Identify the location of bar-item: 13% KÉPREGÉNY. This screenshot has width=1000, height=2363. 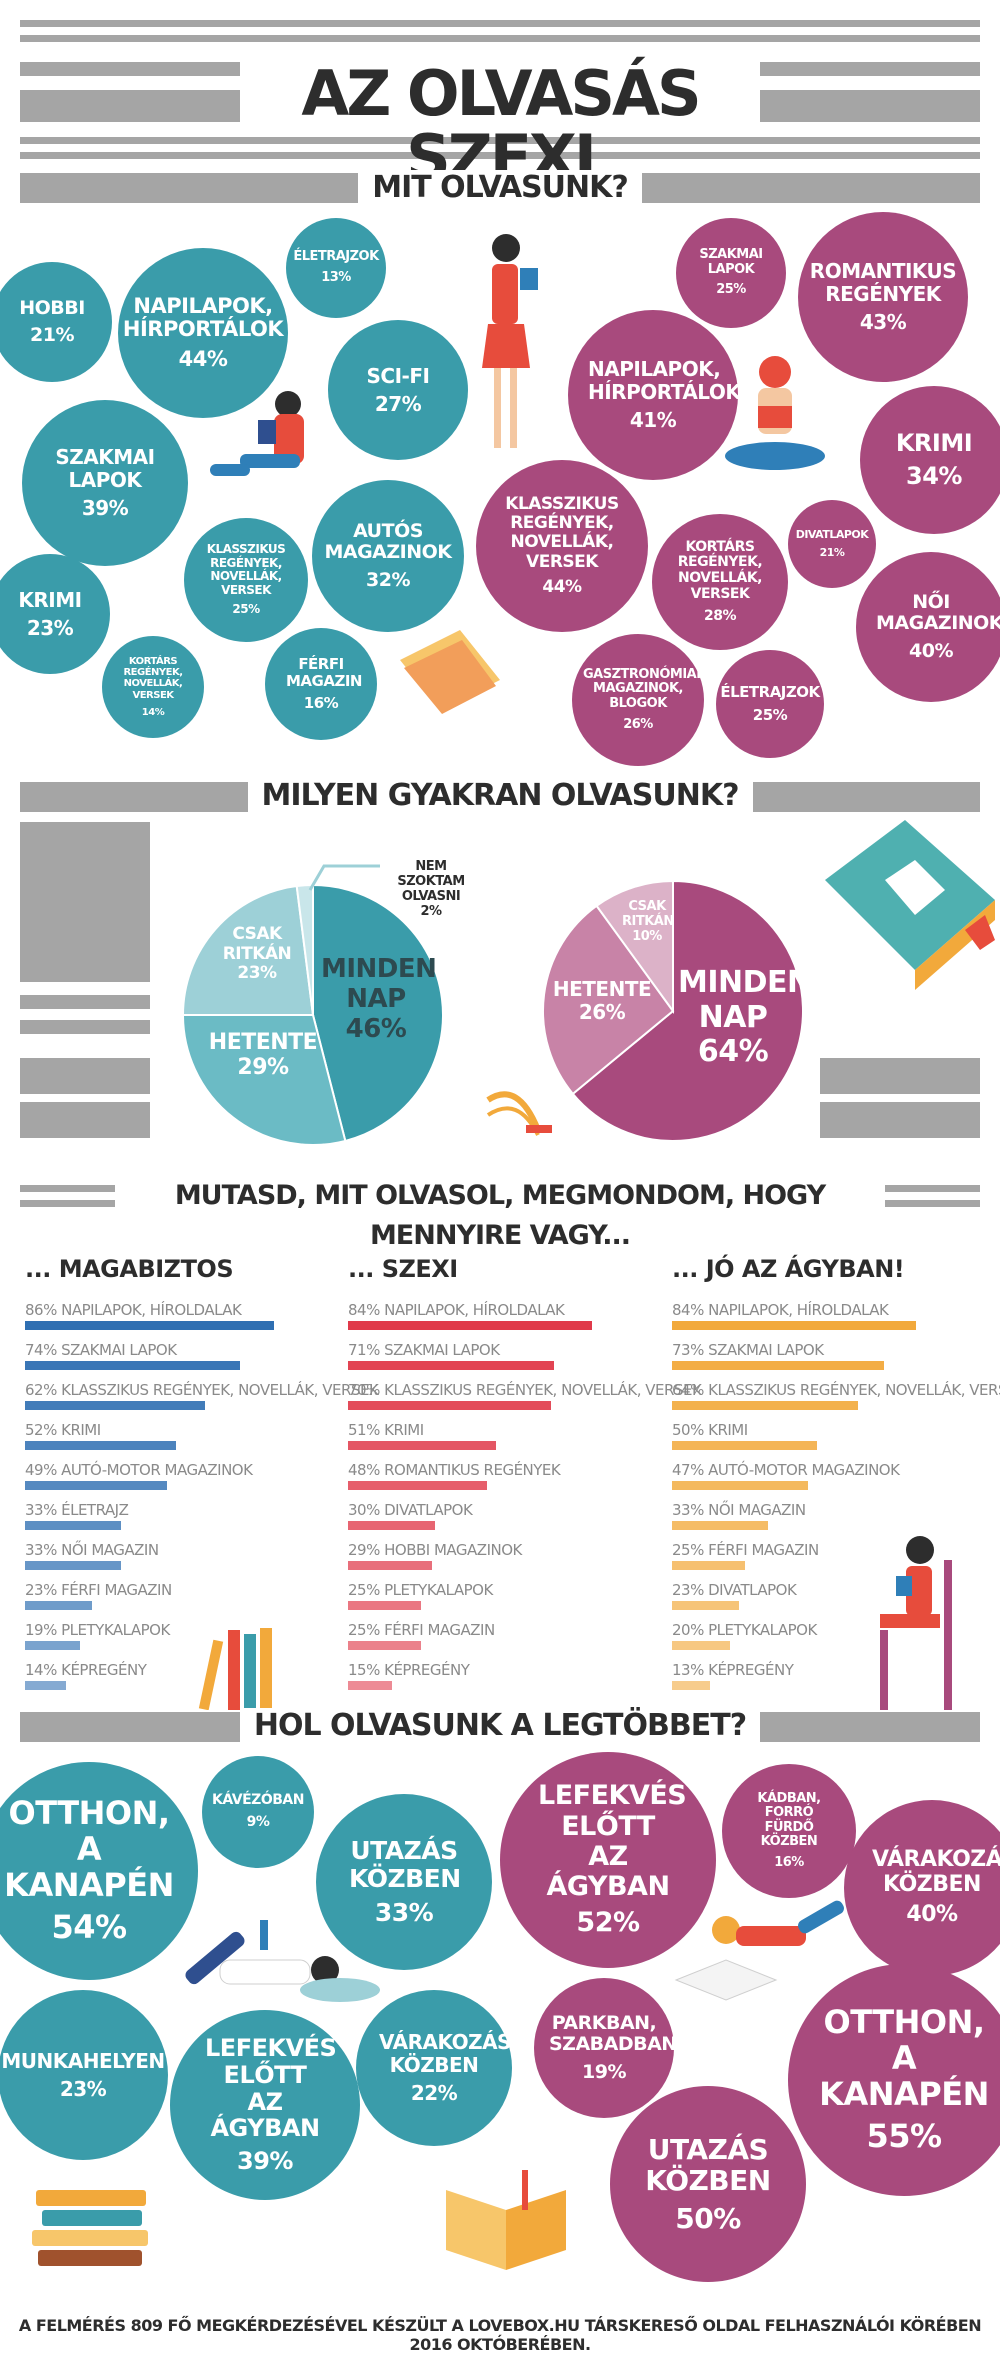
(827, 1681).